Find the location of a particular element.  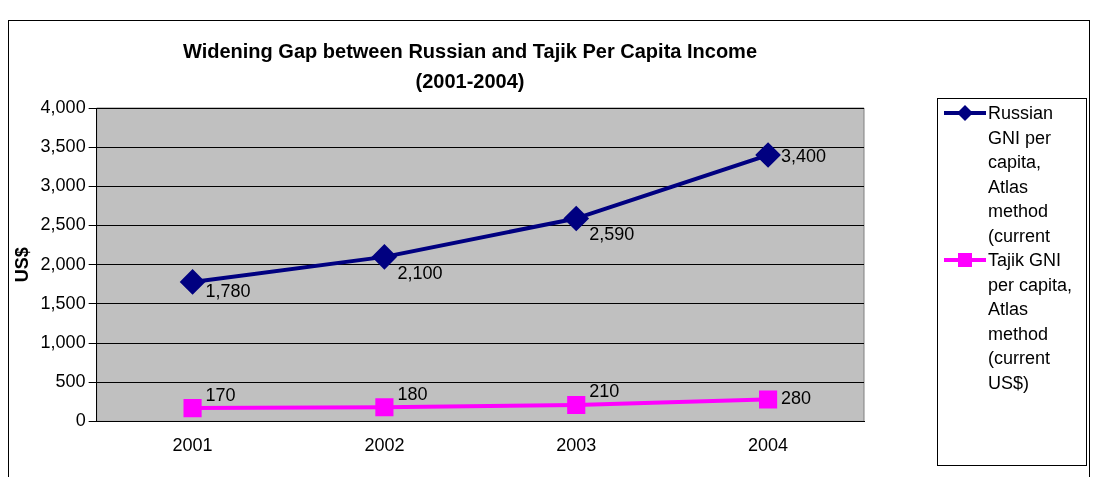

x-tick-label: 2003 is located at coordinates (576, 445).